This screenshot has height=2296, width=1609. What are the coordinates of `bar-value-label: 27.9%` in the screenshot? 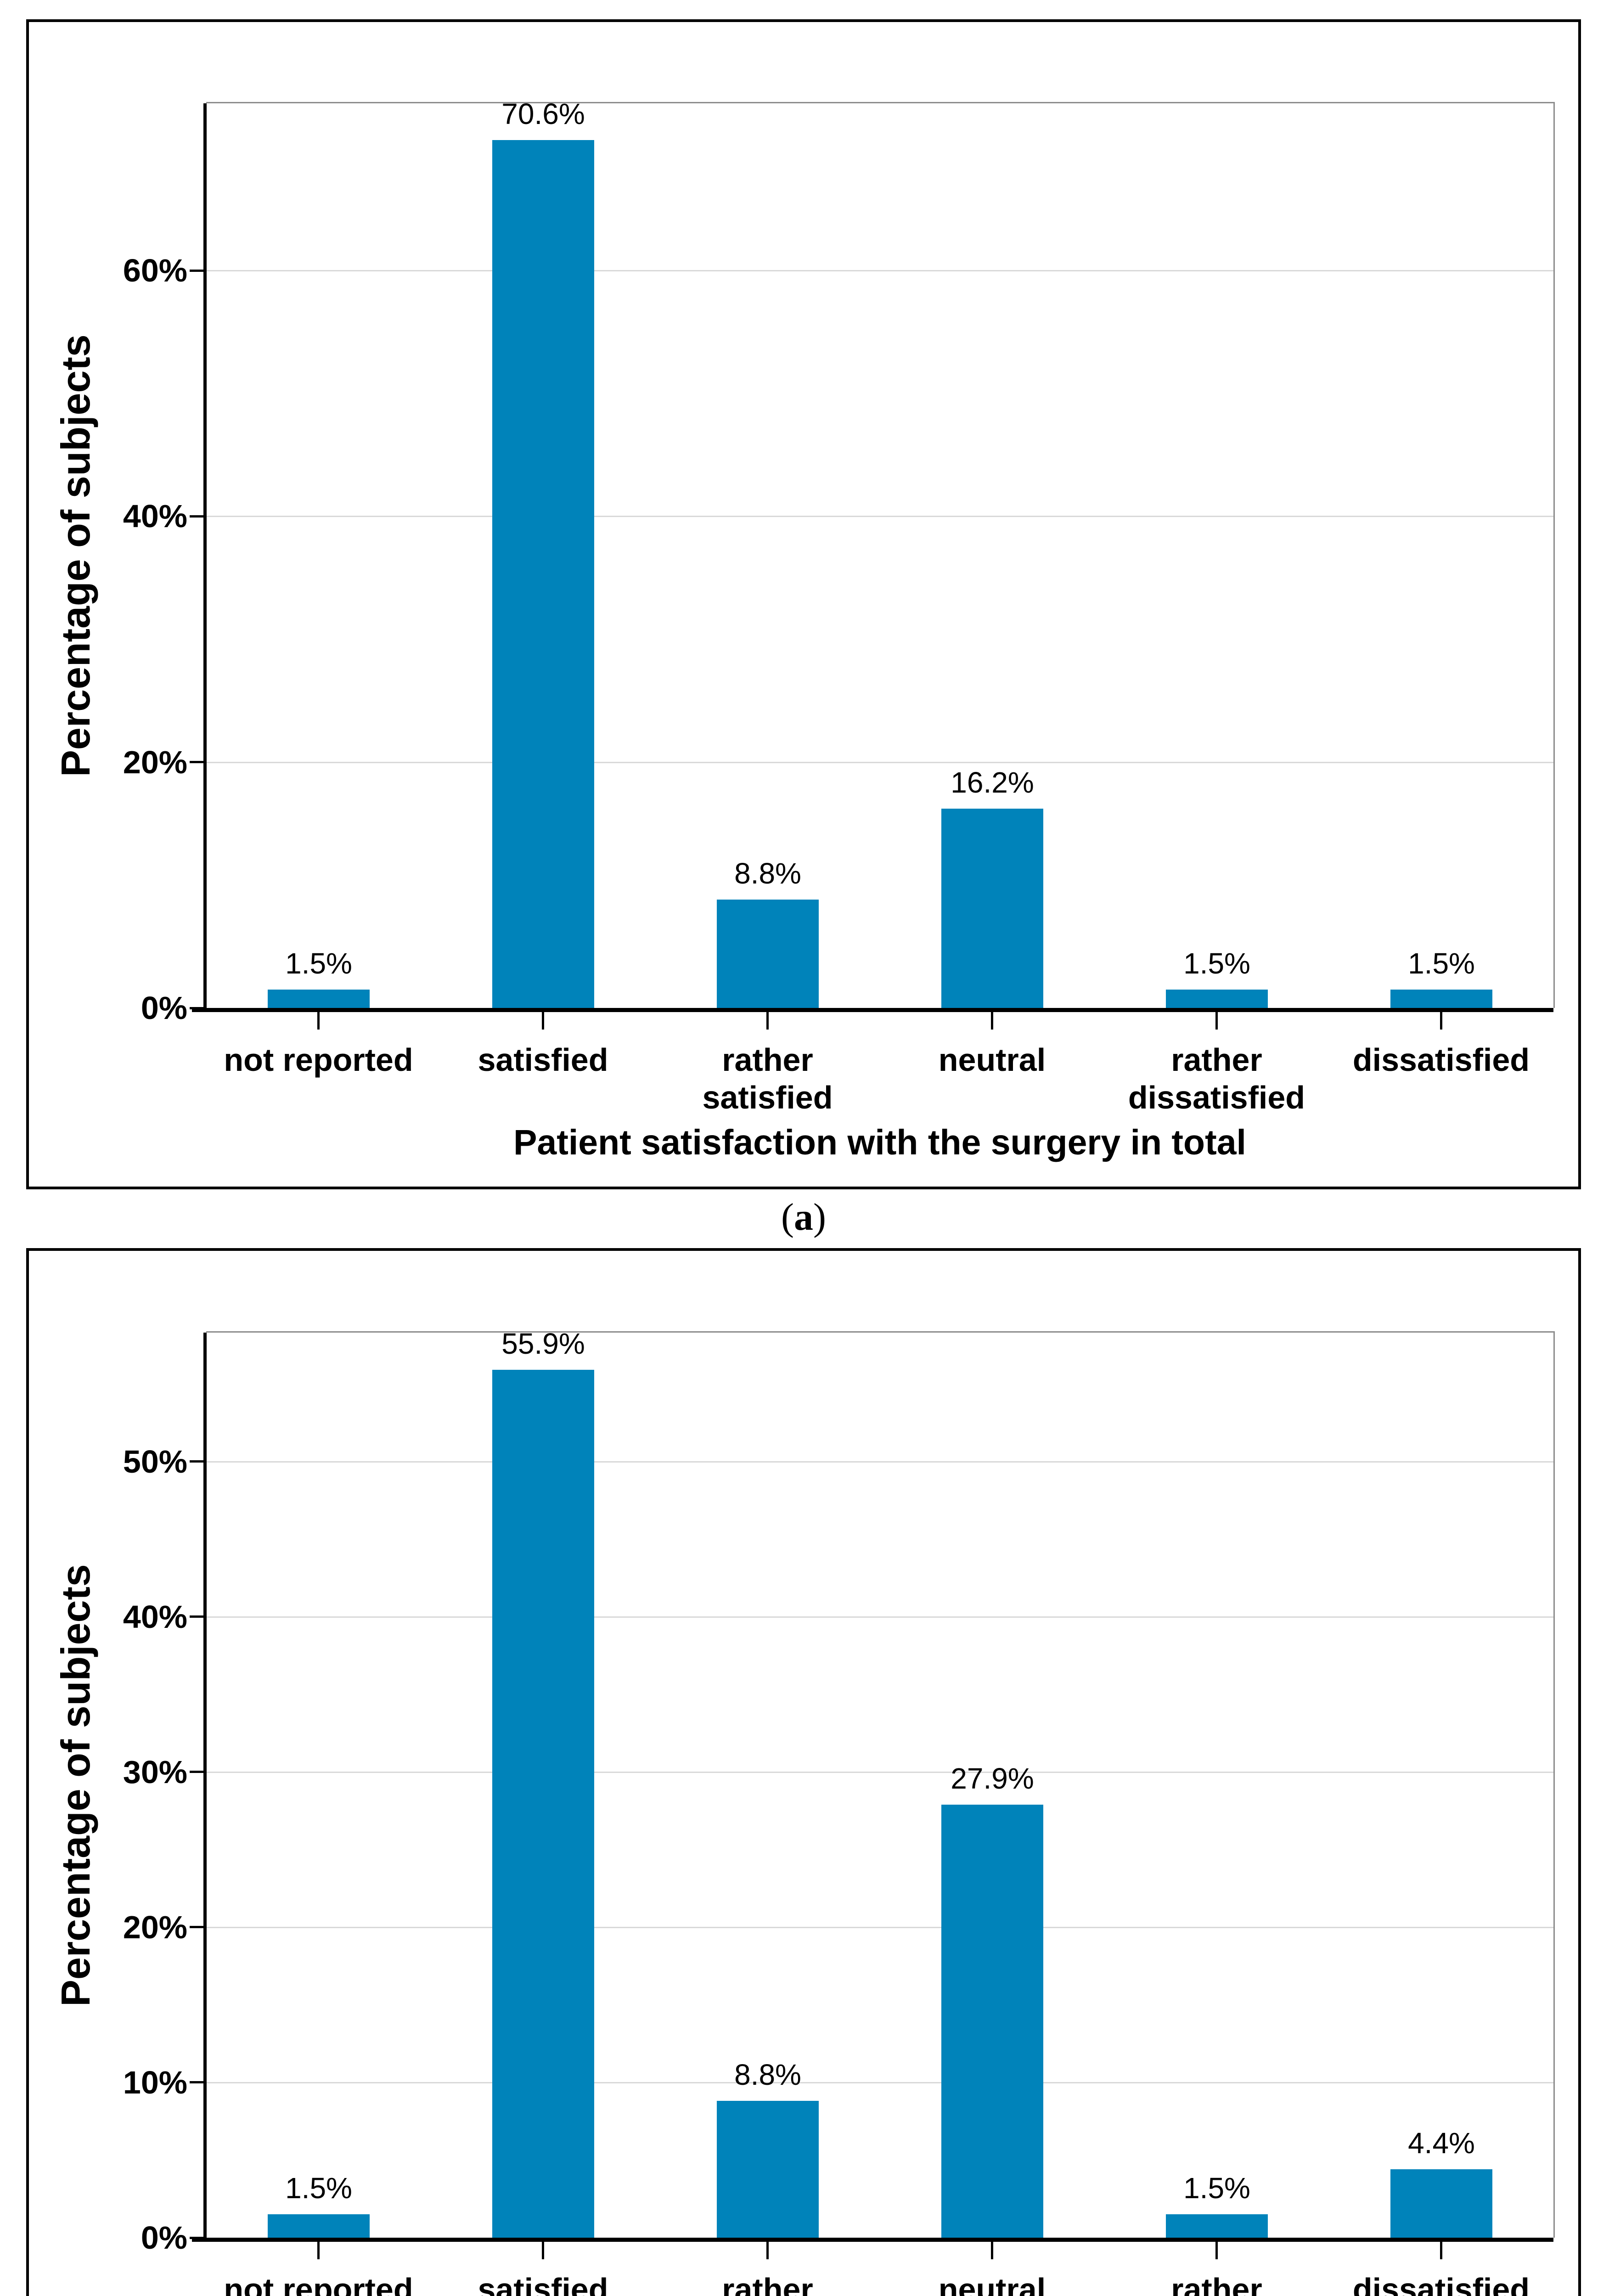 It's located at (992, 1778).